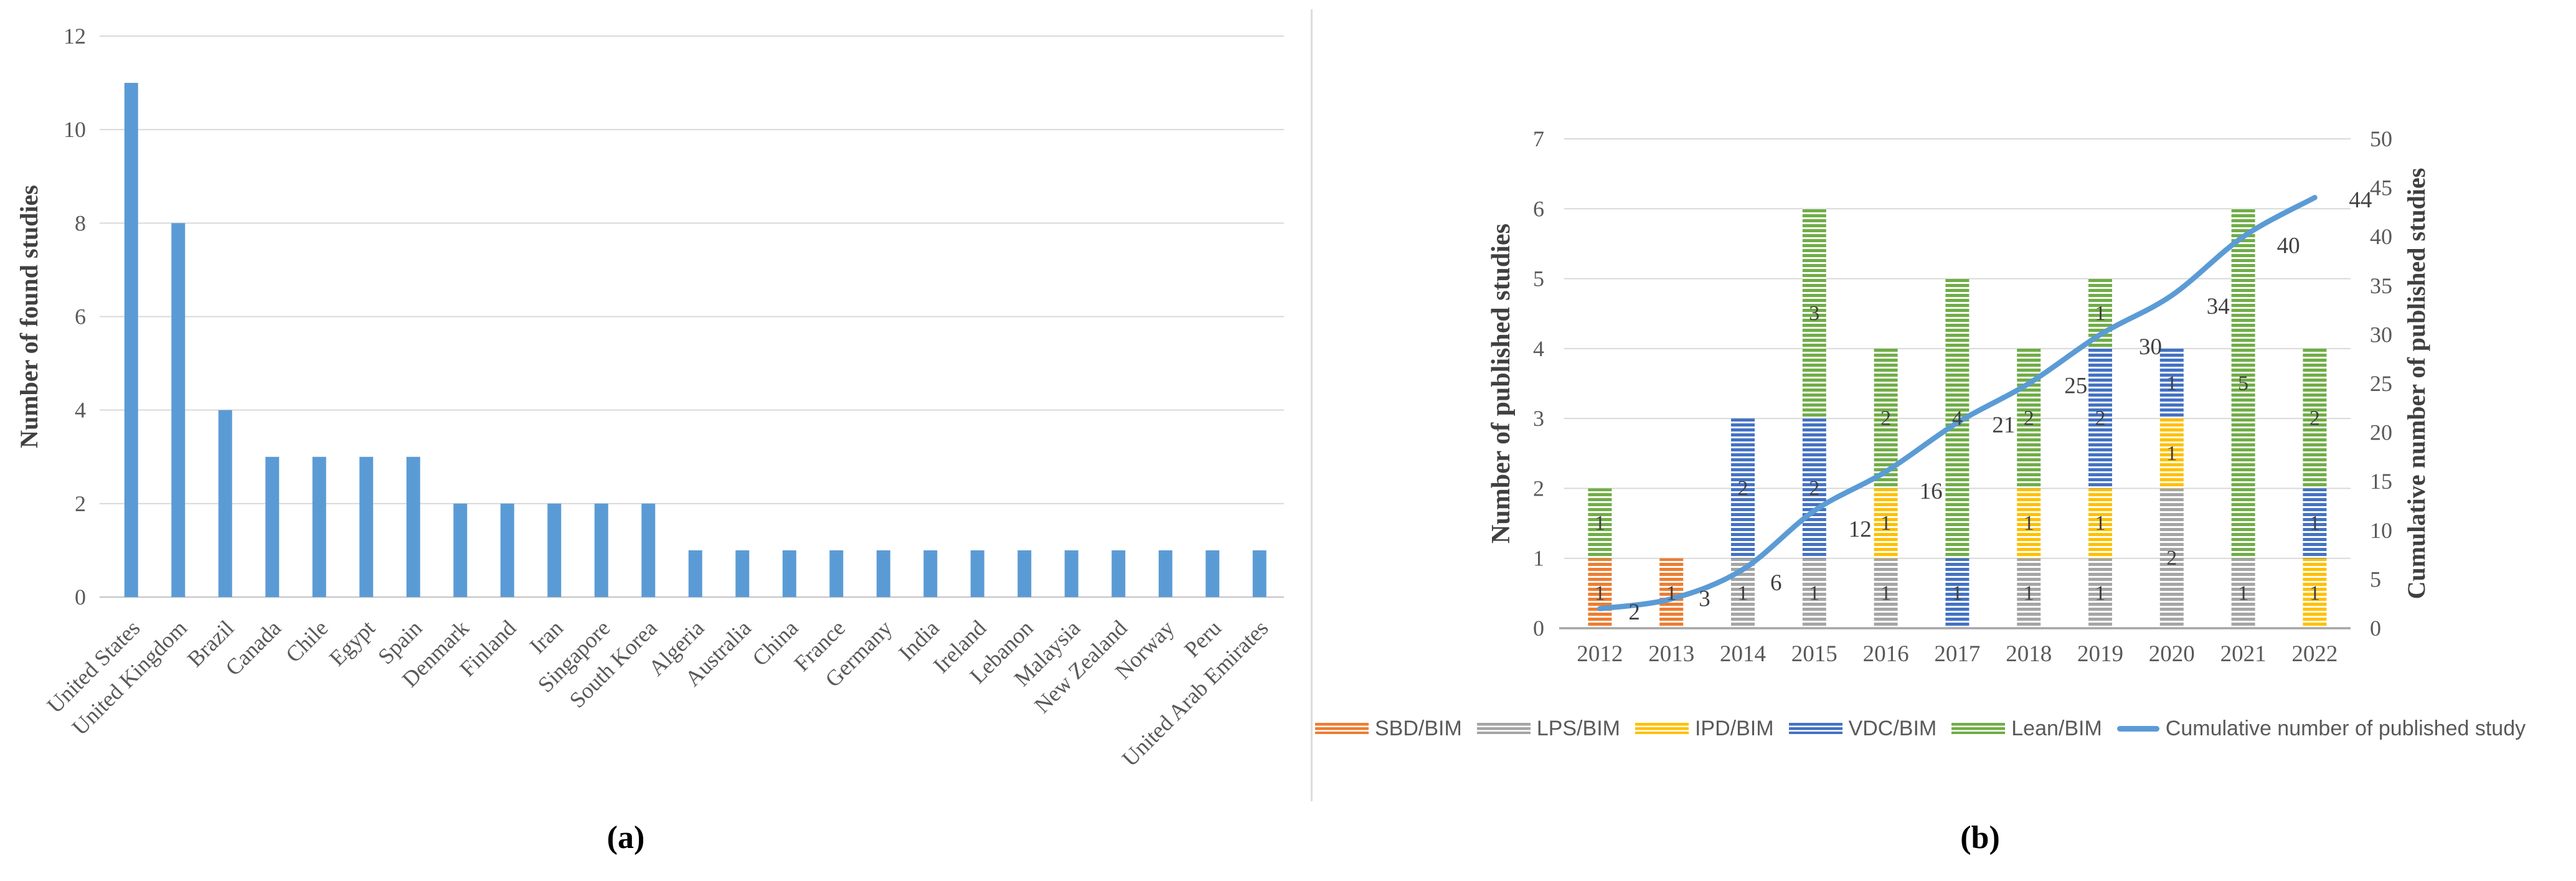 Image resolution: width=2576 pixels, height=881 pixels. Describe the element at coordinates (2416, 384) in the screenshot. I see `right-y-axis-title: Cumulative number of published studies` at that location.